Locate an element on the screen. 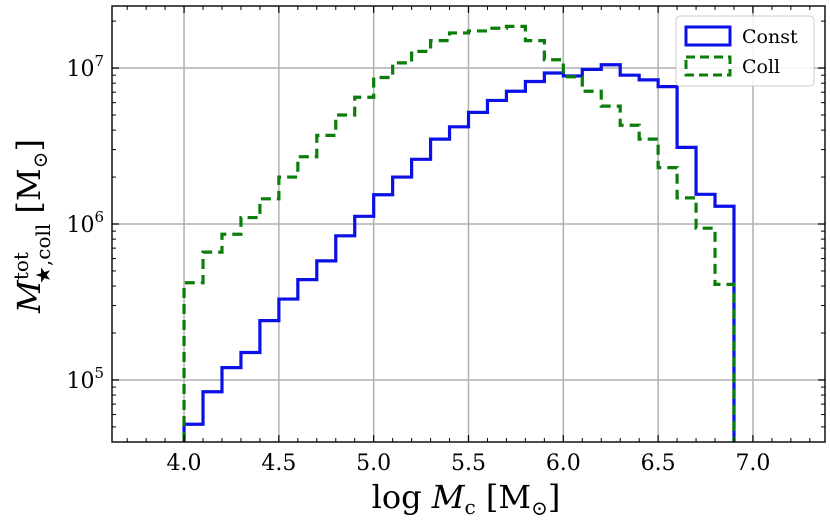 The width and height of the screenshot is (830, 524). svg-text: Mtot★,coll [M⊙] is located at coordinates (32, 226).